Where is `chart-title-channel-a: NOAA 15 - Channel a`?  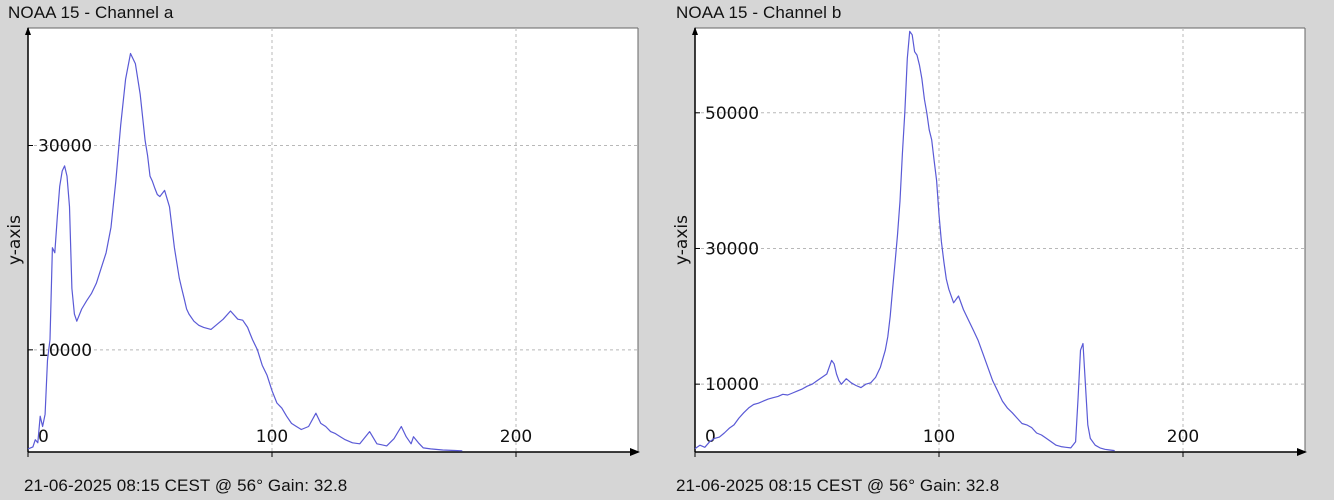 chart-title-channel-a: NOAA 15 - Channel a is located at coordinates (91, 12).